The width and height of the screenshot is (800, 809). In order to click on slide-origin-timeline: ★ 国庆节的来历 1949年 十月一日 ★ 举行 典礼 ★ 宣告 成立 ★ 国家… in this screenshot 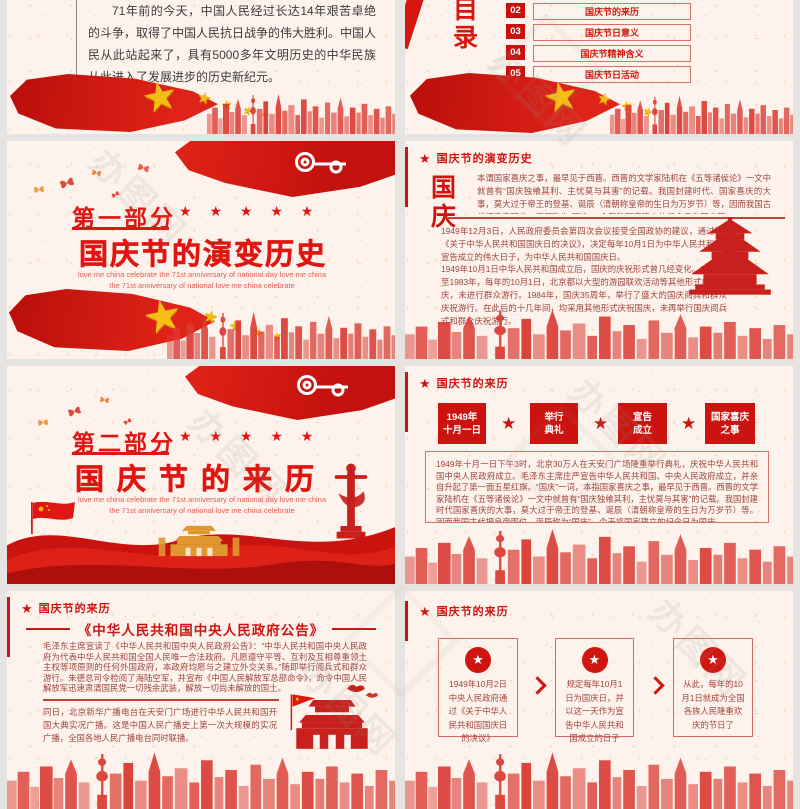, I will do `click(599, 475)`.